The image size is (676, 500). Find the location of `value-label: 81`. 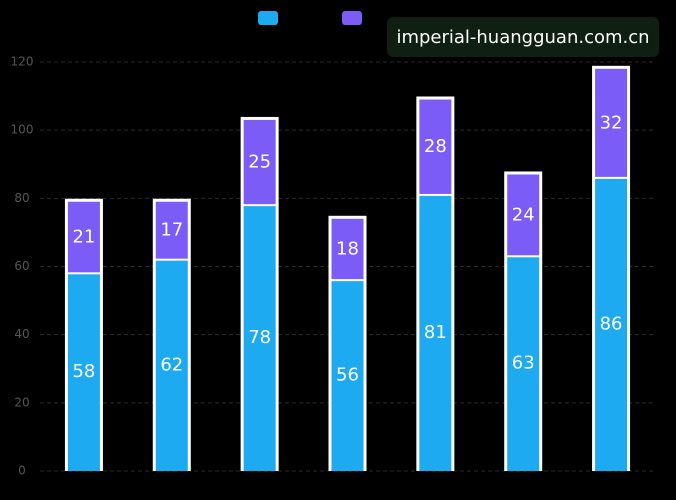

value-label: 81 is located at coordinates (435, 332).